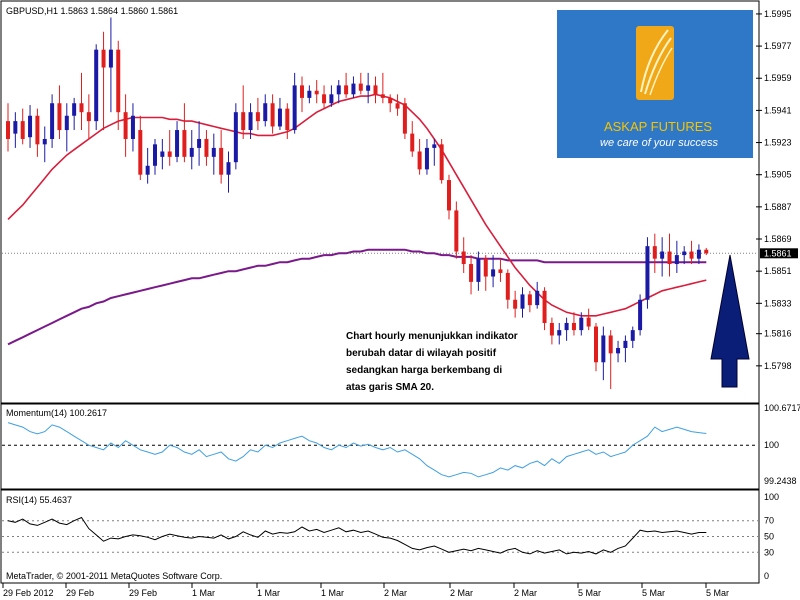 The image size is (800, 600). I want to click on price-tick-label: 1.5977, so click(778, 46).